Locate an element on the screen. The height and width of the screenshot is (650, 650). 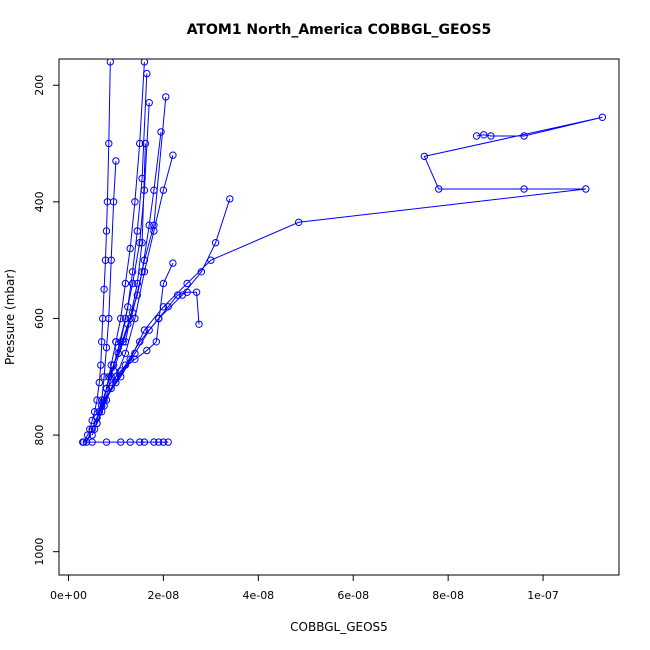
x-axis-label: COBBGL_GEOS5 is located at coordinates (339, 627).